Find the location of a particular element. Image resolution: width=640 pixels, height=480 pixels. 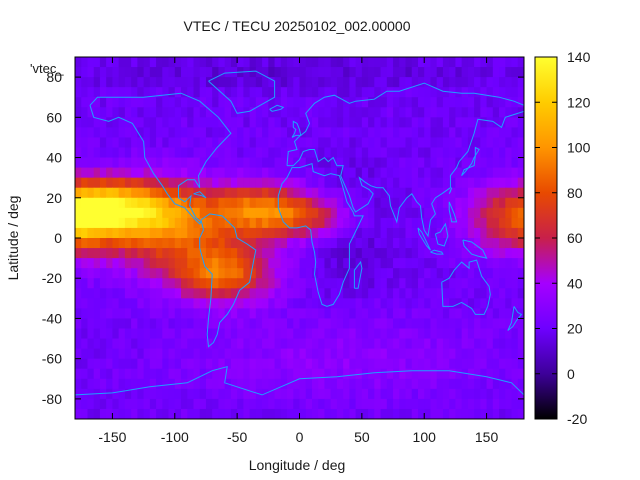

coastline-segment is located at coordinates (160, 158).